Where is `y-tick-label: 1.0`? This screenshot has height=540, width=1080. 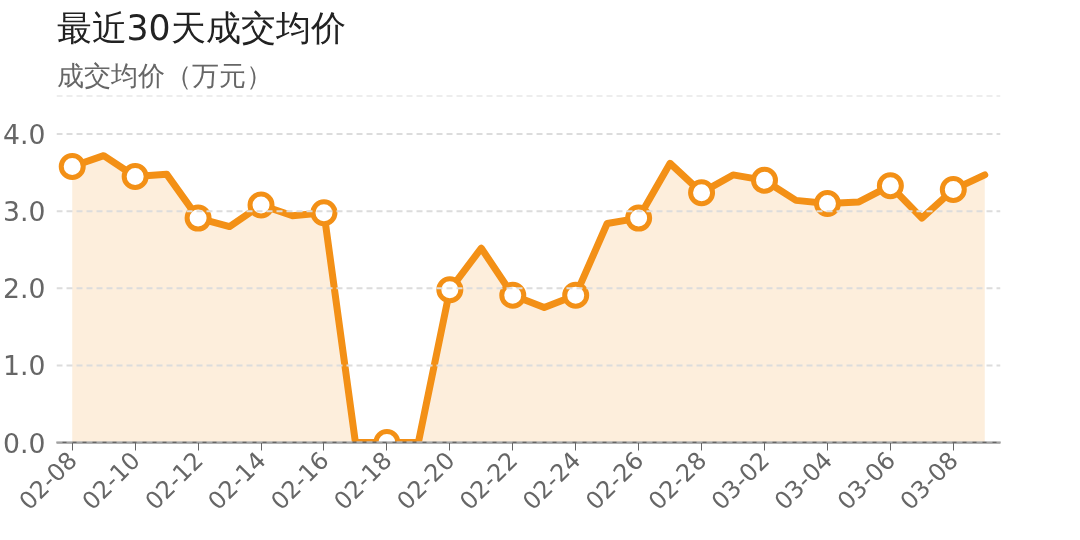
y-tick-label: 1.0 is located at coordinates (24, 366).